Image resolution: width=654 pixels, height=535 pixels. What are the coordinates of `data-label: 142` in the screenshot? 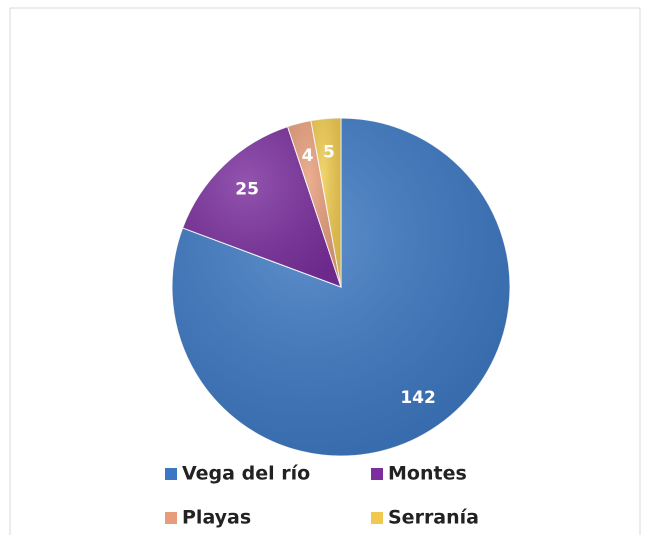 It's located at (418, 398).